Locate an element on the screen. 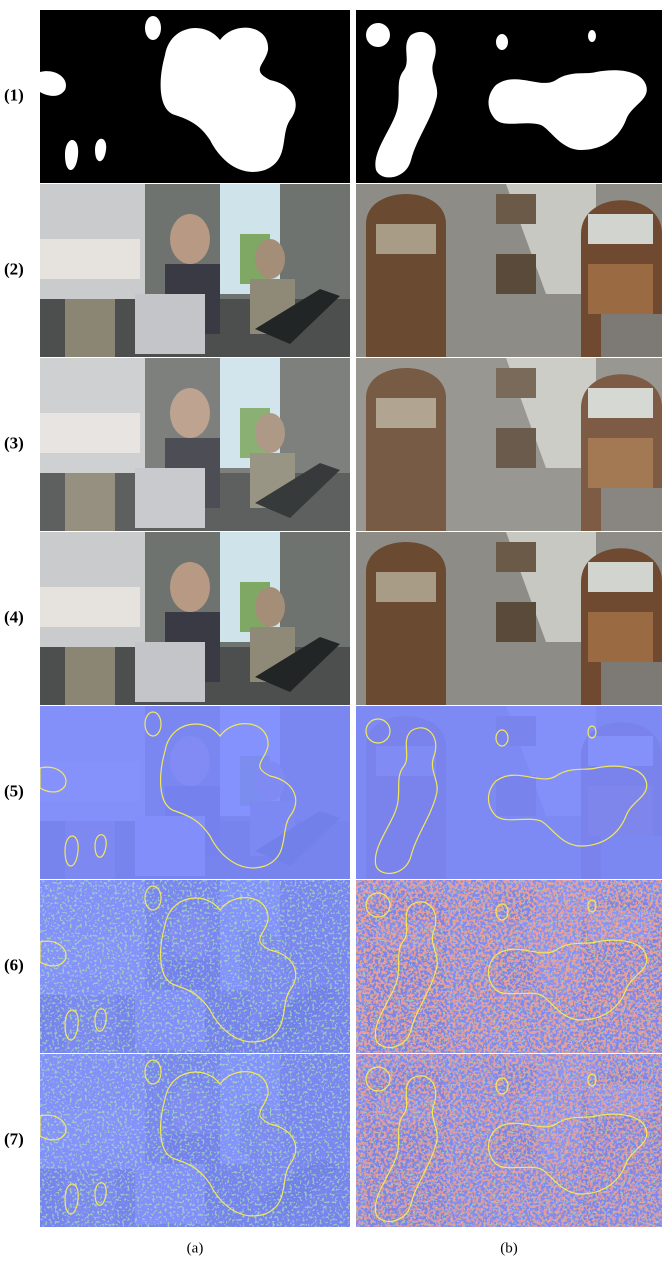 This screenshot has width=662, height=1264. row-label: (3) is located at coordinates (14, 442).